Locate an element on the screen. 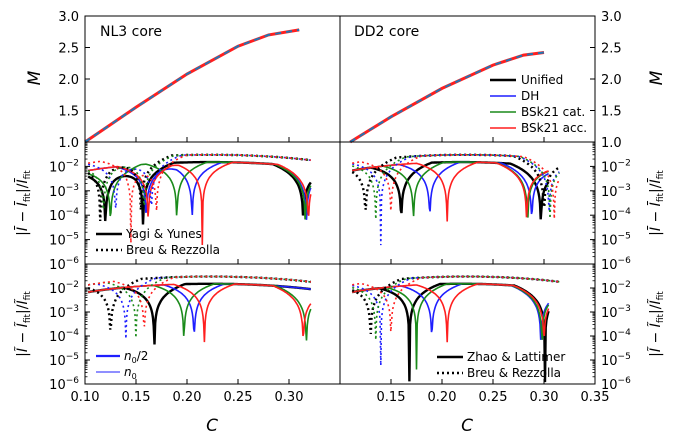 This screenshot has width=677, height=446. xtick-label: 0.35 is located at coordinates (595, 397).